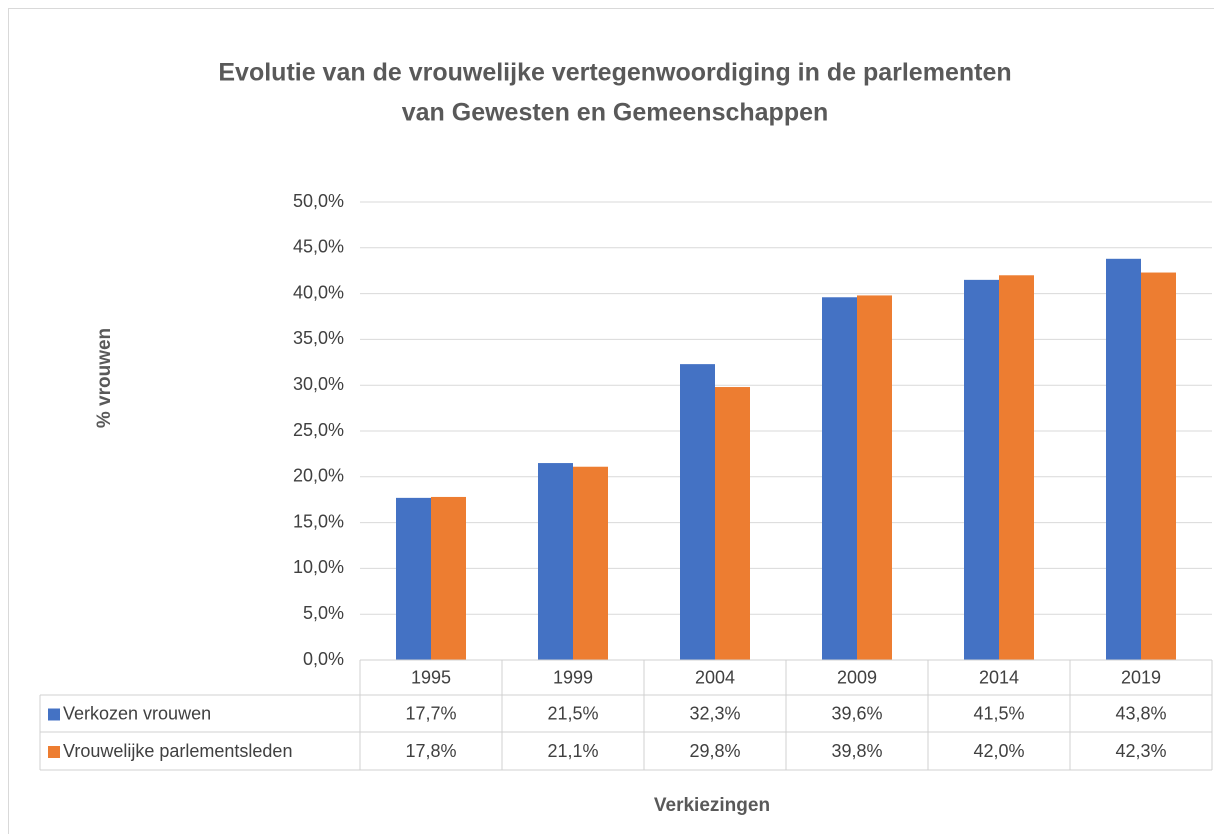 The image size is (1214, 834). I want to click on x-tick-label: 1995, so click(431, 677).